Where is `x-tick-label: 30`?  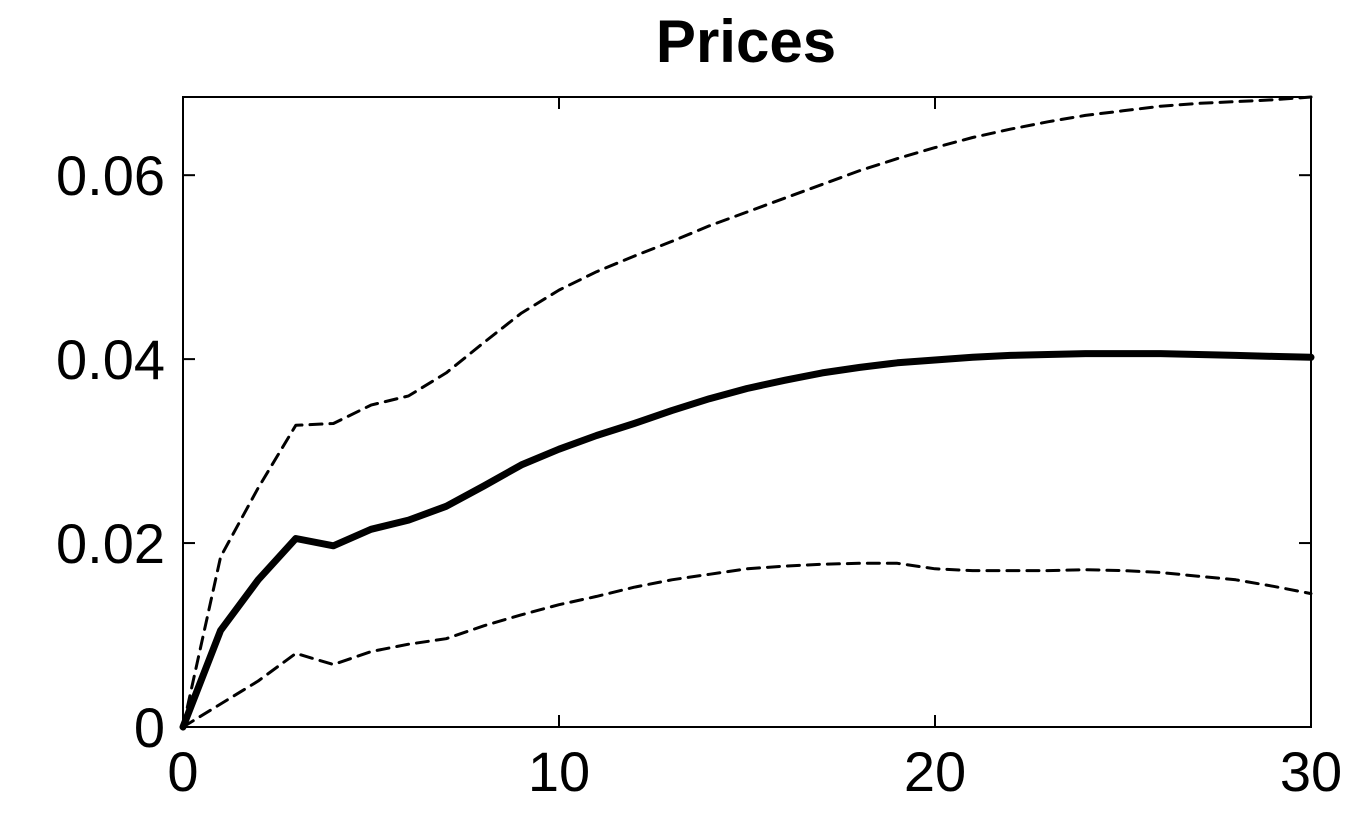 x-tick-label: 30 is located at coordinates (1311, 771).